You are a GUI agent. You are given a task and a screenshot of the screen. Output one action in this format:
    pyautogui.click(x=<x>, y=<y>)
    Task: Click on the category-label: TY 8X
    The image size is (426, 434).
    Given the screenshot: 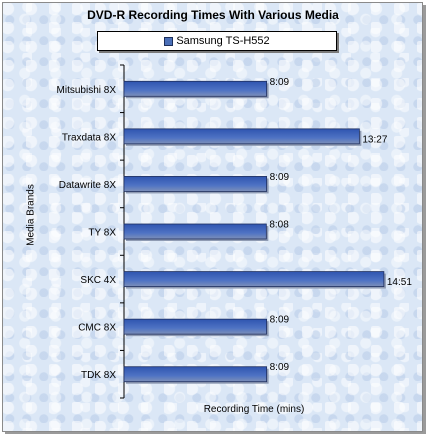 What is the action you would take?
    pyautogui.click(x=102, y=233)
    